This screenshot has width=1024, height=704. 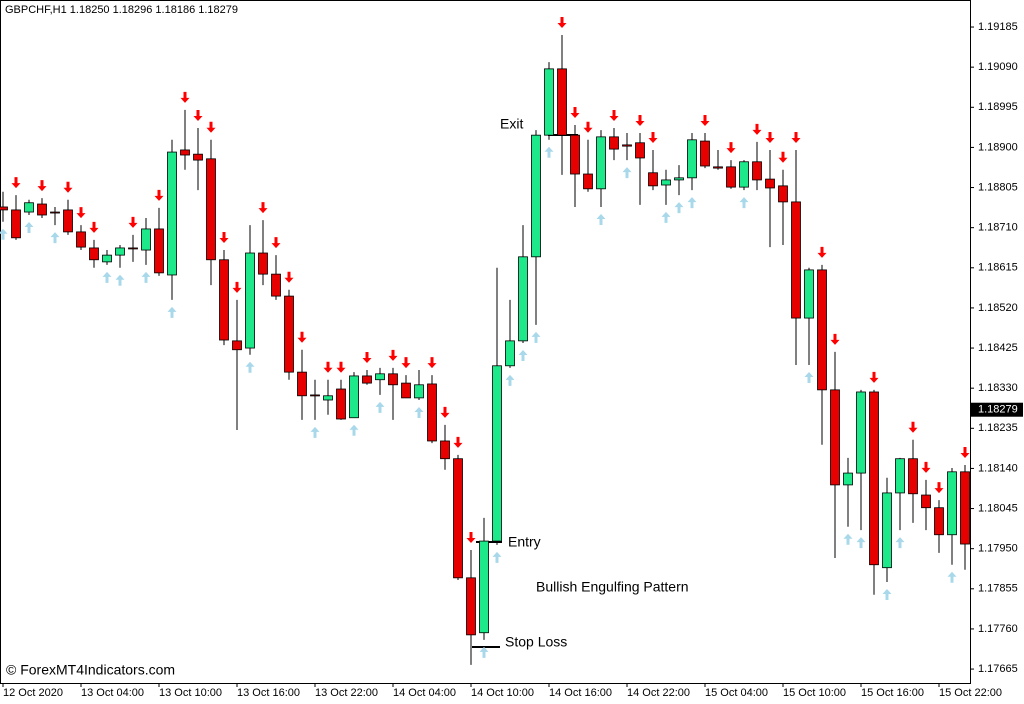 What do you see at coordinates (736, 693) in the screenshot?
I see `x-tick-label: 15 Oct 04:00` at bounding box center [736, 693].